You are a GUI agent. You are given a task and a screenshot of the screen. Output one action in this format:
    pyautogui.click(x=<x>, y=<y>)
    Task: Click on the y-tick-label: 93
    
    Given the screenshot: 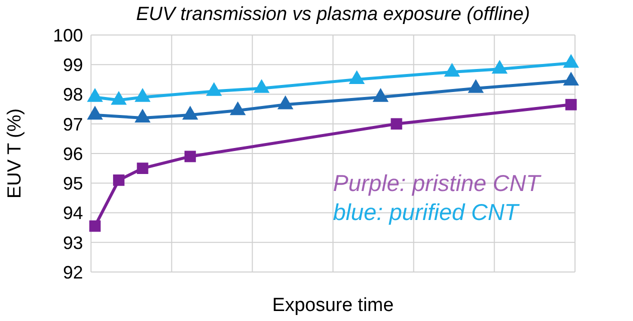 What is the action you would take?
    pyautogui.click(x=72, y=242)
    